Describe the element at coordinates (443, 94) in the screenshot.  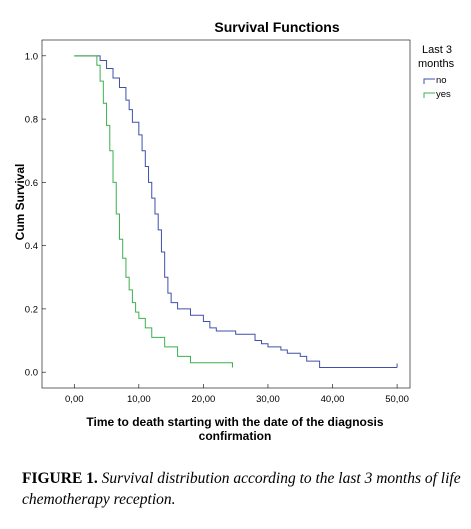
I see `legend-label-yes: yes` at that location.